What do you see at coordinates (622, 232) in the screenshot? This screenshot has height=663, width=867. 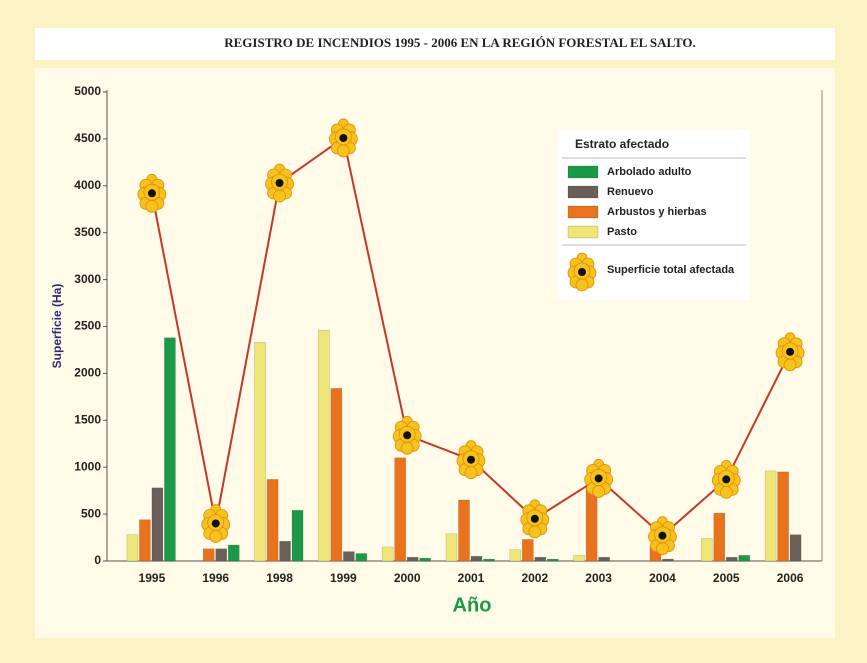 I see `legend-label: Pasto` at bounding box center [622, 232].